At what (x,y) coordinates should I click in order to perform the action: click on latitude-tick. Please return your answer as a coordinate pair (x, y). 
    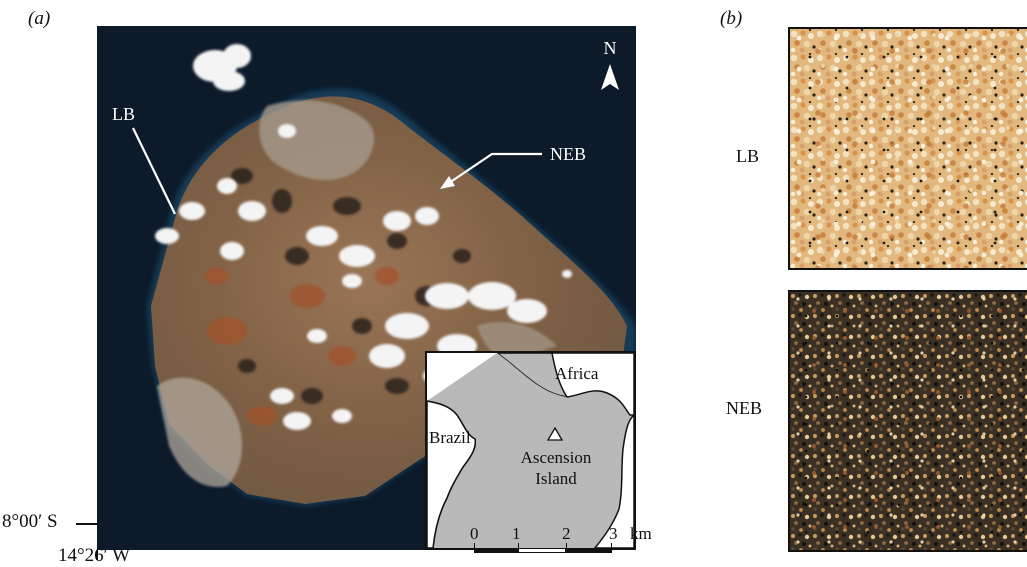
    Looking at the image, I should click on (86, 524).